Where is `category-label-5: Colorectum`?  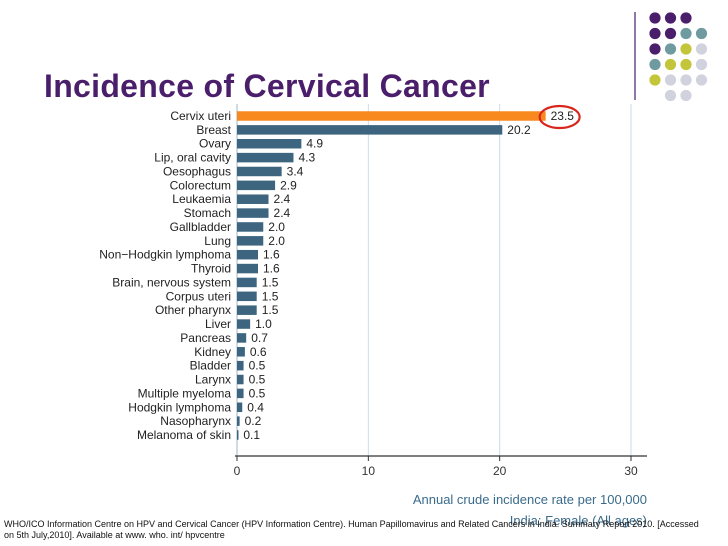
category-label-5: Colorectum is located at coordinates (200, 185).